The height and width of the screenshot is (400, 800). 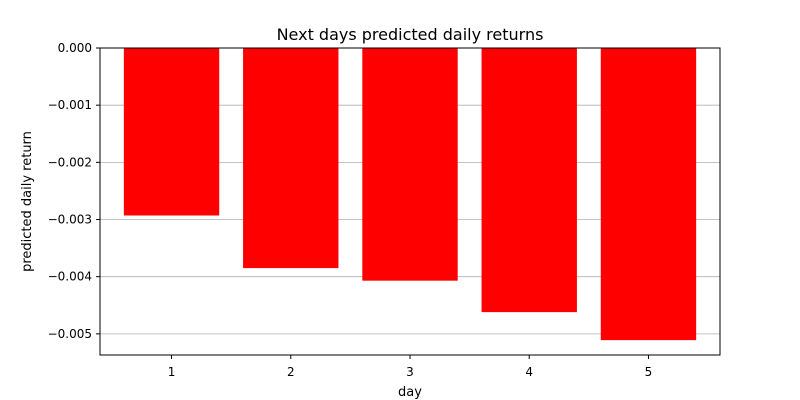 What do you see at coordinates (410, 372) in the screenshot?
I see `x-tick-label: 3` at bounding box center [410, 372].